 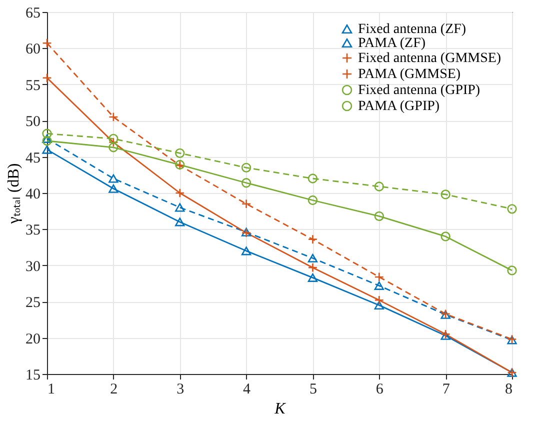 I want to click on y-tick-label: 45, so click(x=33, y=158).